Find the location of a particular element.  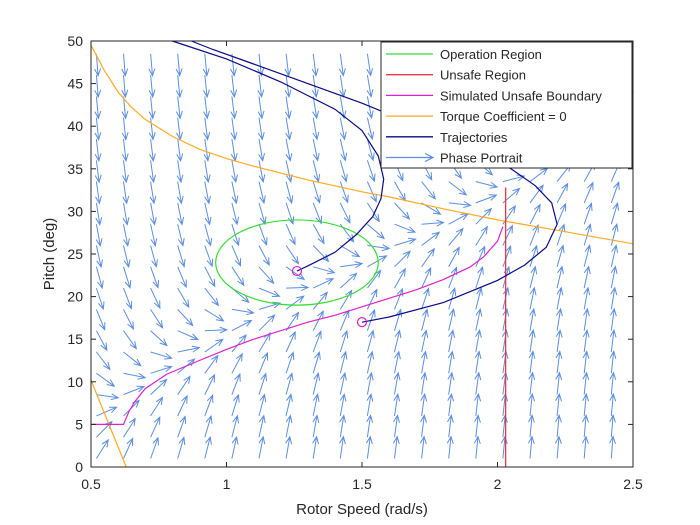

x-tick-label: 1.5 is located at coordinates (362, 484).